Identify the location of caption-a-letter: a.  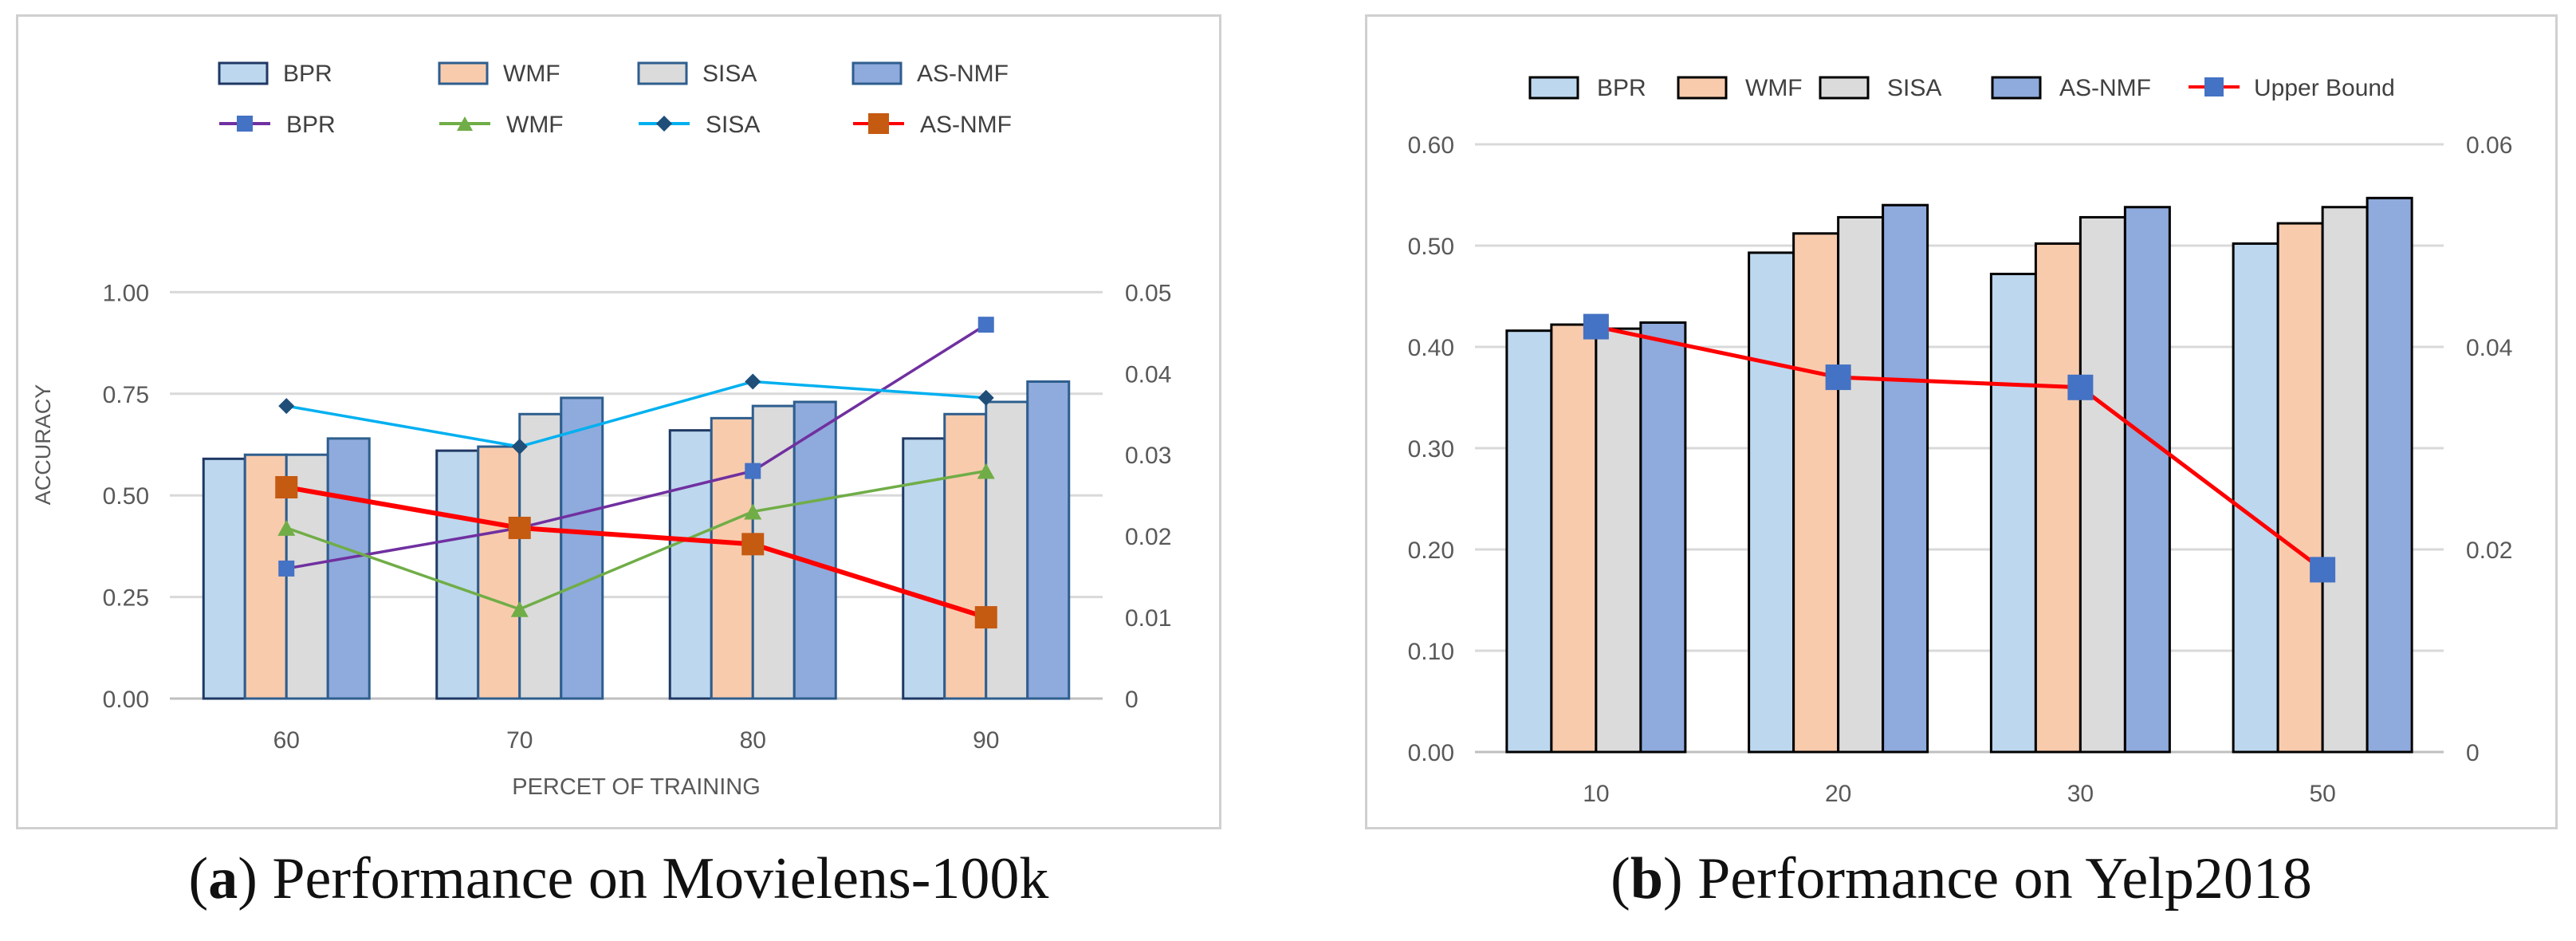
(223, 878).